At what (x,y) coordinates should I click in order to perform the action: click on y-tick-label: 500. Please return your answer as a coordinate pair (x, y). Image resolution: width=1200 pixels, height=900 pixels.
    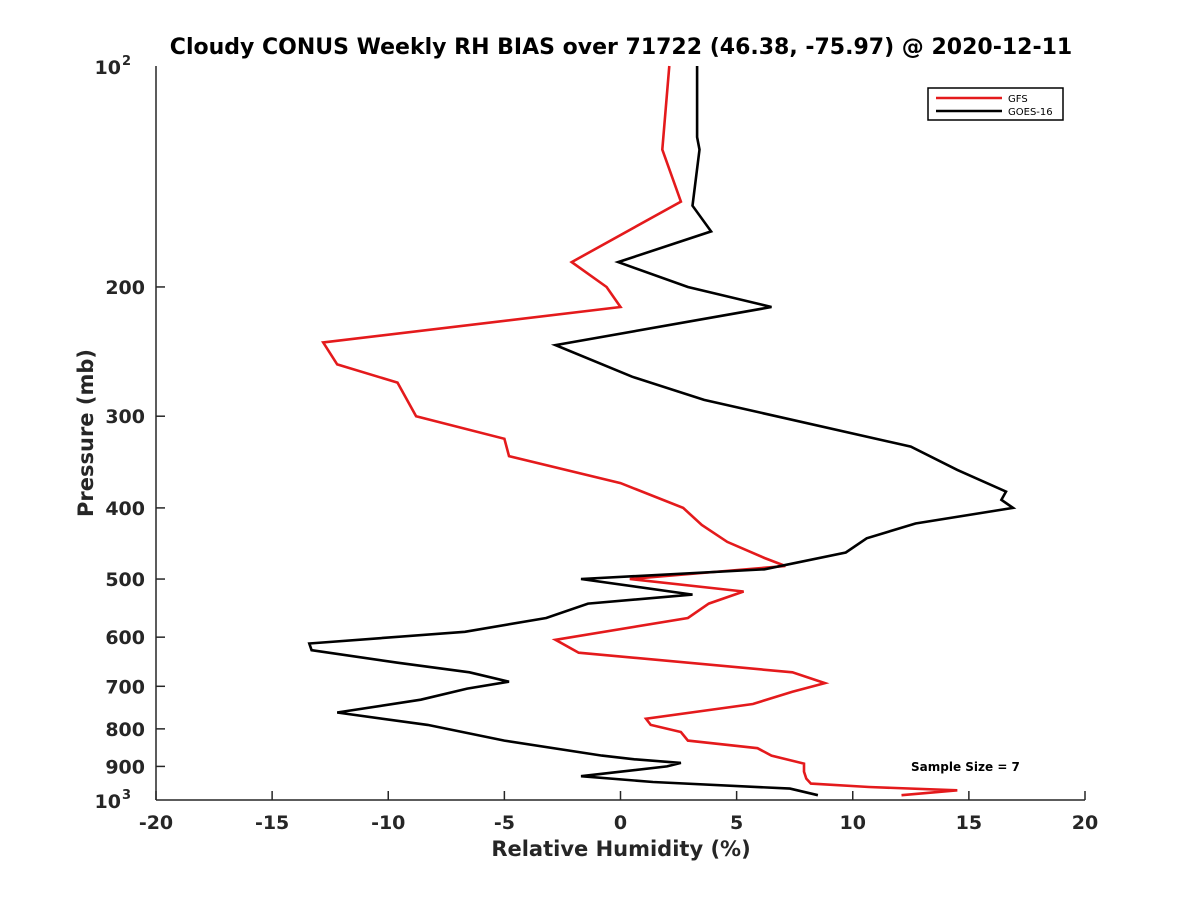
    Looking at the image, I should click on (125, 580).